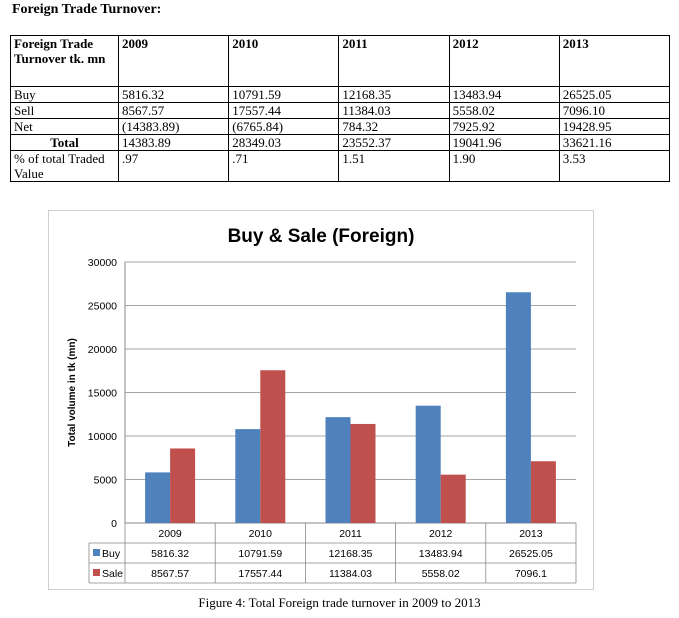 This screenshot has width=679, height=618. What do you see at coordinates (350, 574) in the screenshot?
I see `data-label: 11384.03` at bounding box center [350, 574].